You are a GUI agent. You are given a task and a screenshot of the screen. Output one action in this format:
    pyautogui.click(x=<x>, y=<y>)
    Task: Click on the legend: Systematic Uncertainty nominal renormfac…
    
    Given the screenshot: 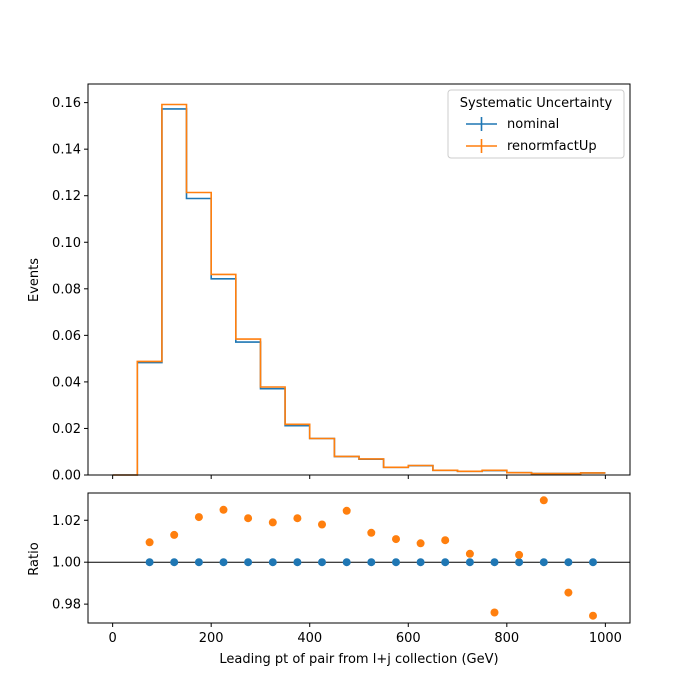 What is the action you would take?
    pyautogui.click(x=536, y=124)
    